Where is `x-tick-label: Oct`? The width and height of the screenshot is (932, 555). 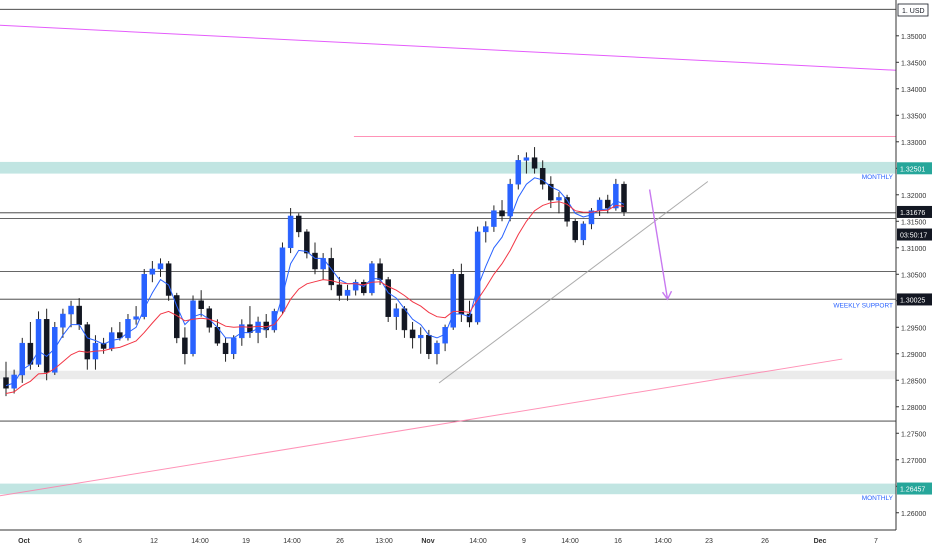 x-tick-label: Oct is located at coordinates (24, 541).